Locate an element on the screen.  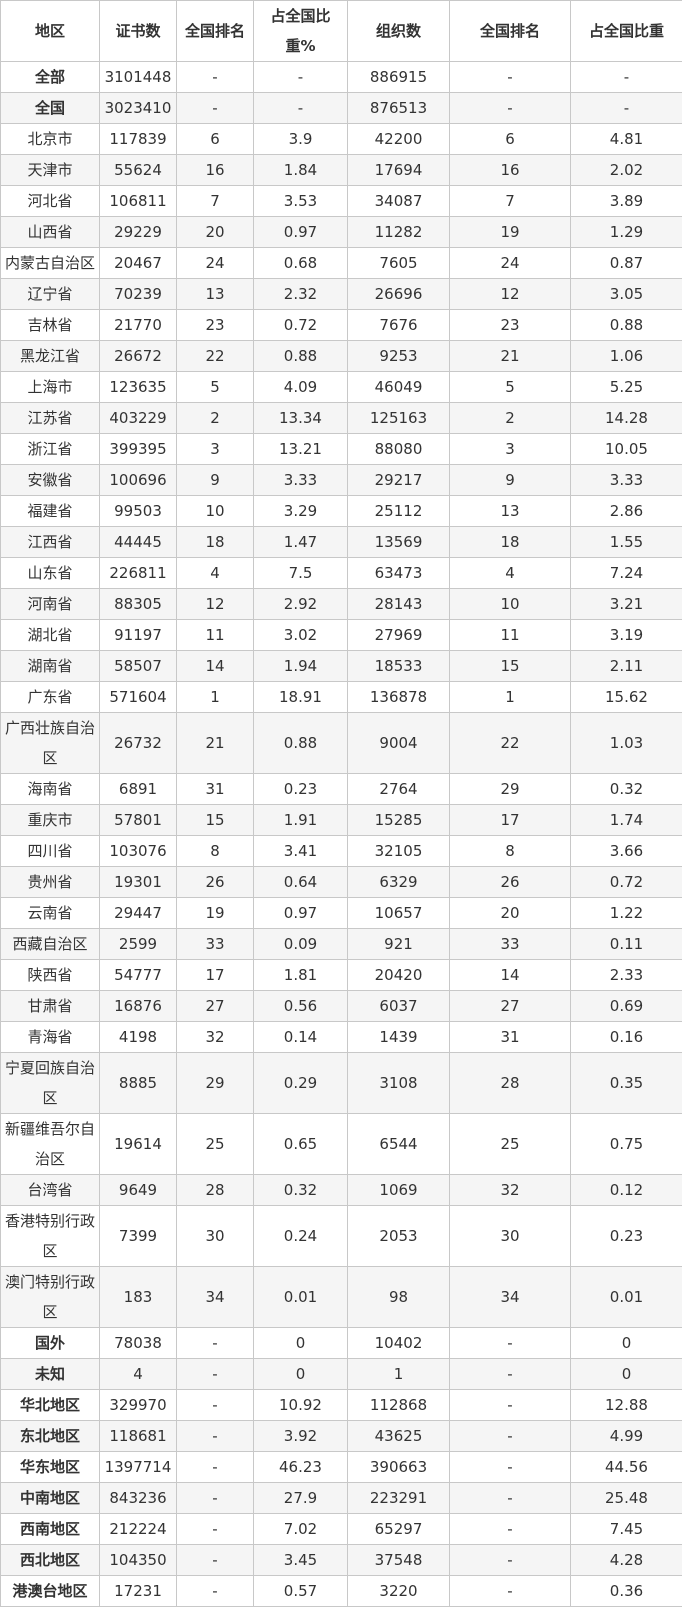
cell-organization-rank: 23 is located at coordinates (510, 325).